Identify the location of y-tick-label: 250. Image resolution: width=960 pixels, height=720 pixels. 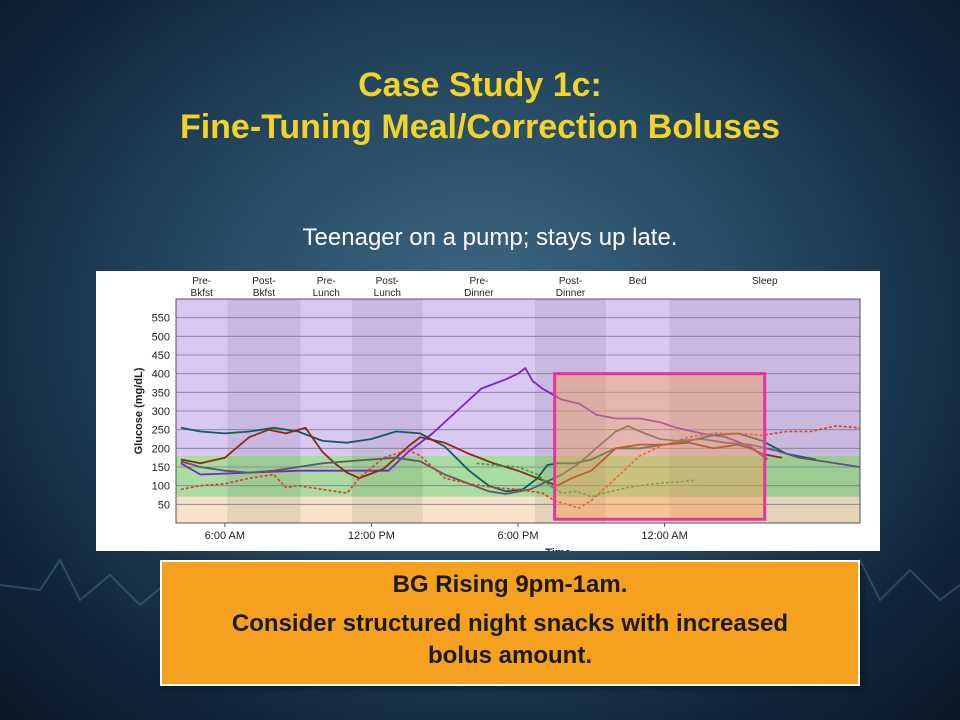
(161, 431).